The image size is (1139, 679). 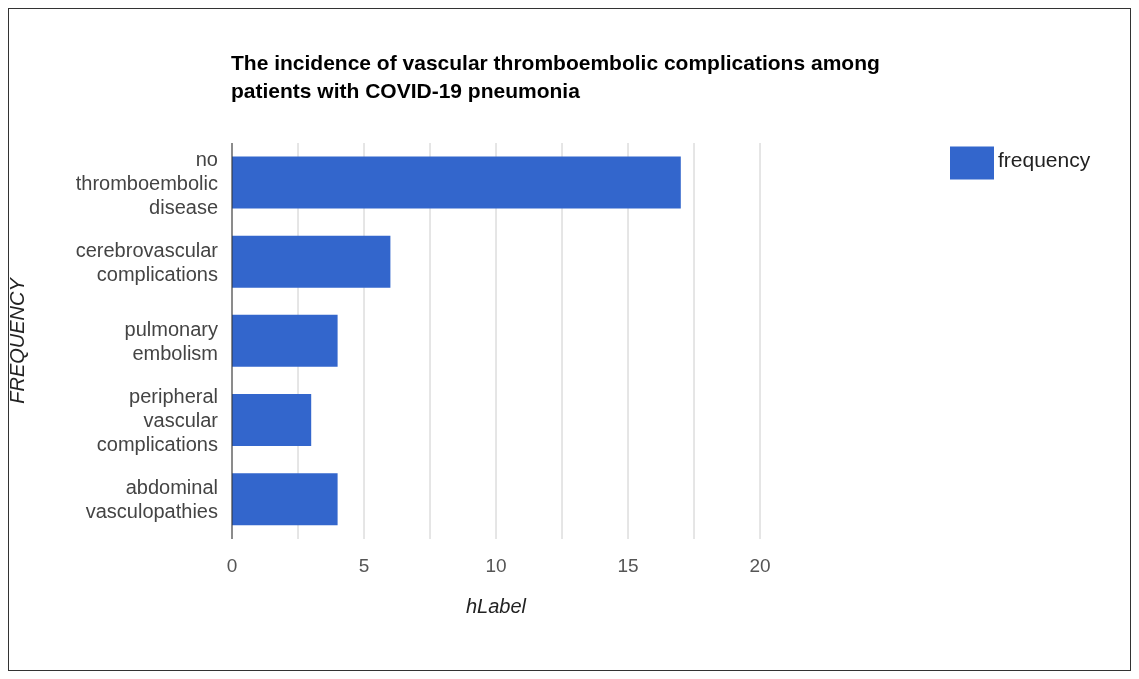 I want to click on x-tick-label: 20, so click(x=760, y=566).